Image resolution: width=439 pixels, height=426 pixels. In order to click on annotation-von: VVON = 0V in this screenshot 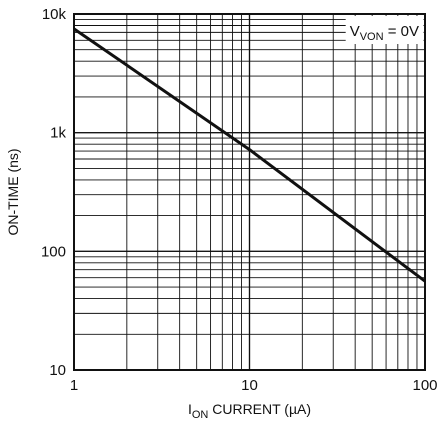, I will do `click(384, 33)`.